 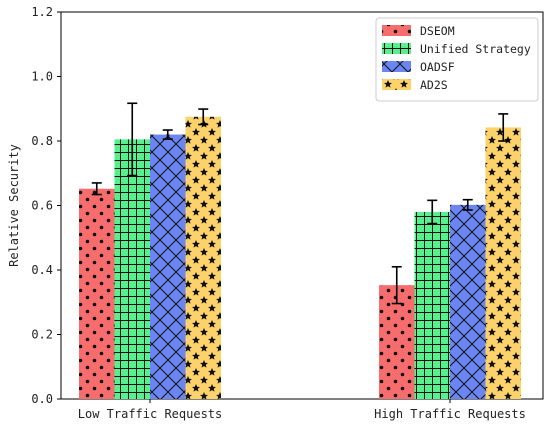 I want to click on y-tick-label: 0.4, so click(x=42, y=270).